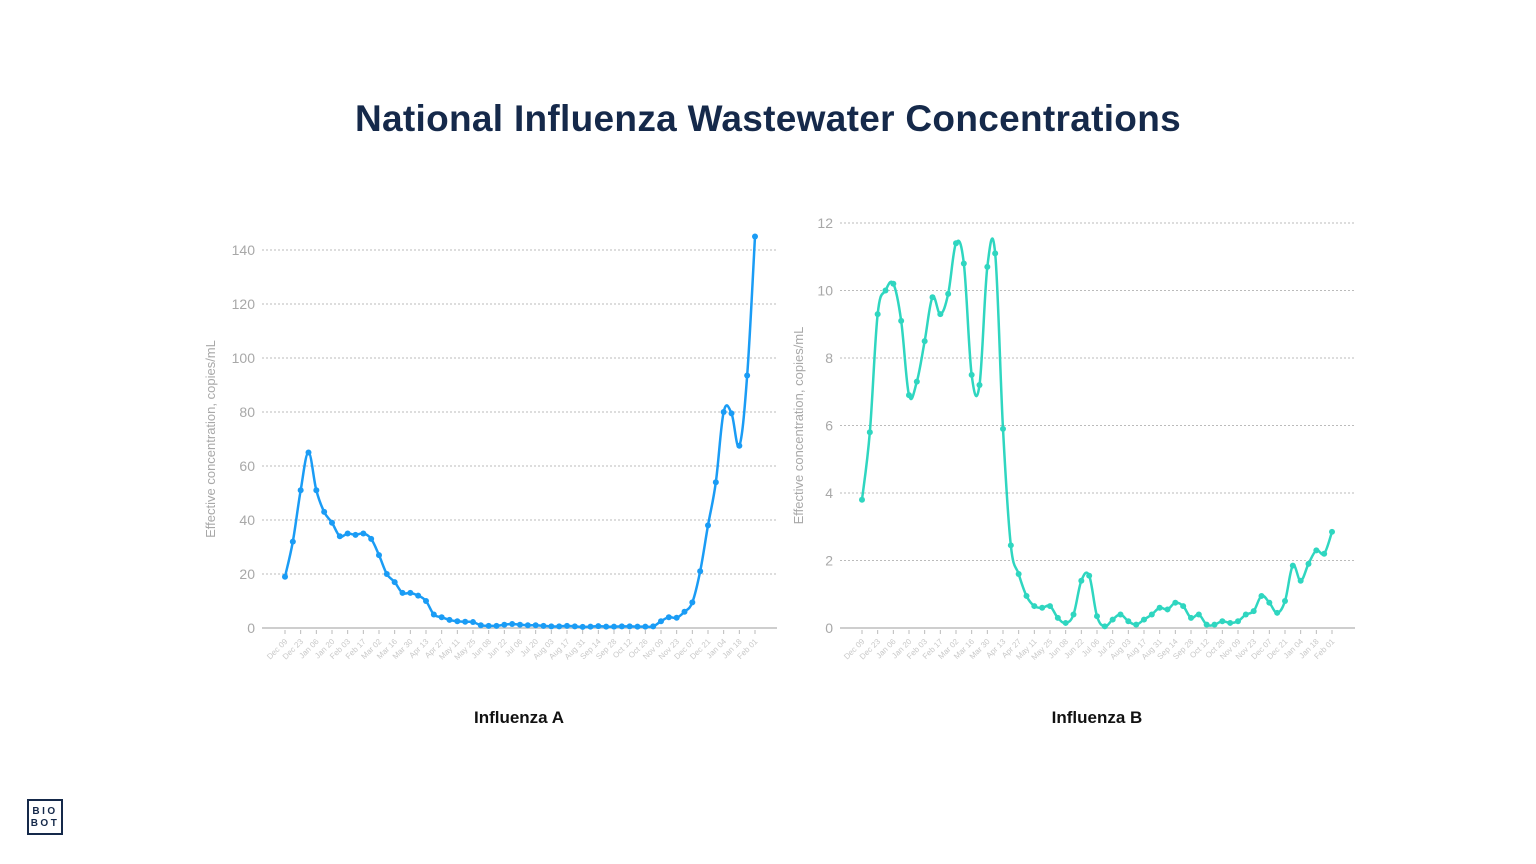  What do you see at coordinates (825, 291) in the screenshot?
I see `chart-b-ytick-label: 10` at bounding box center [825, 291].